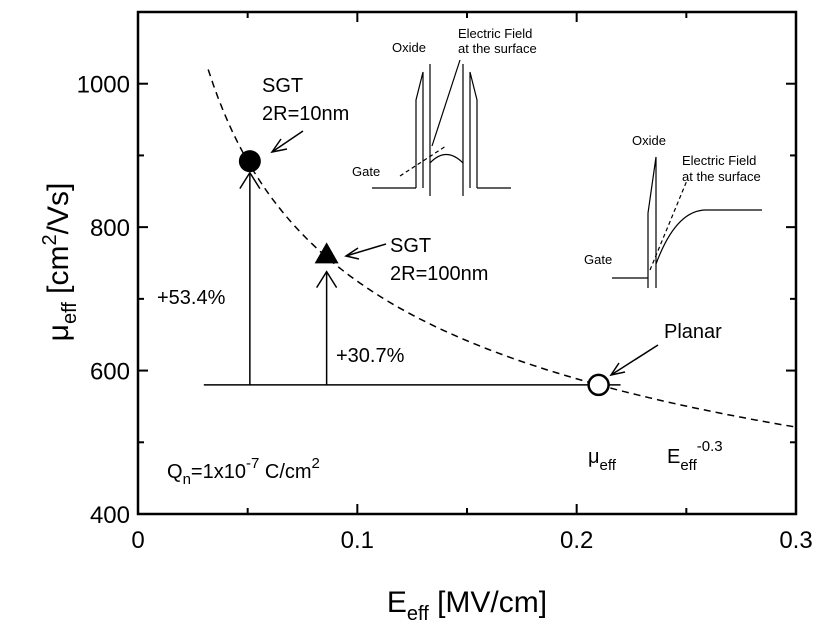  I want to click on inset-sgt-field-line1: Electric Field, so click(495, 33).